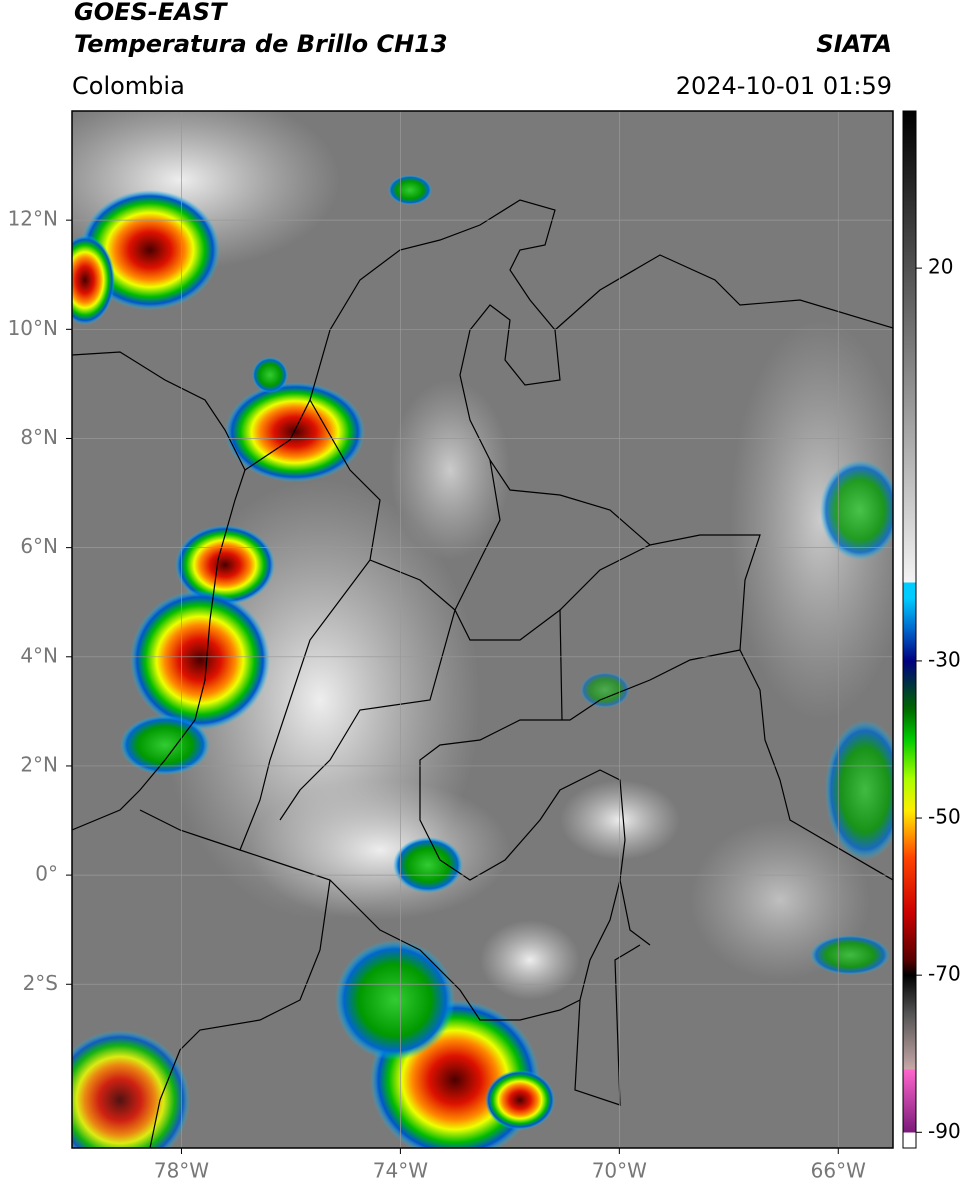 The width and height of the screenshot is (966, 1194). What do you see at coordinates (838, 1171) in the screenshot?
I see `x-tick-label: 66°W` at bounding box center [838, 1171].